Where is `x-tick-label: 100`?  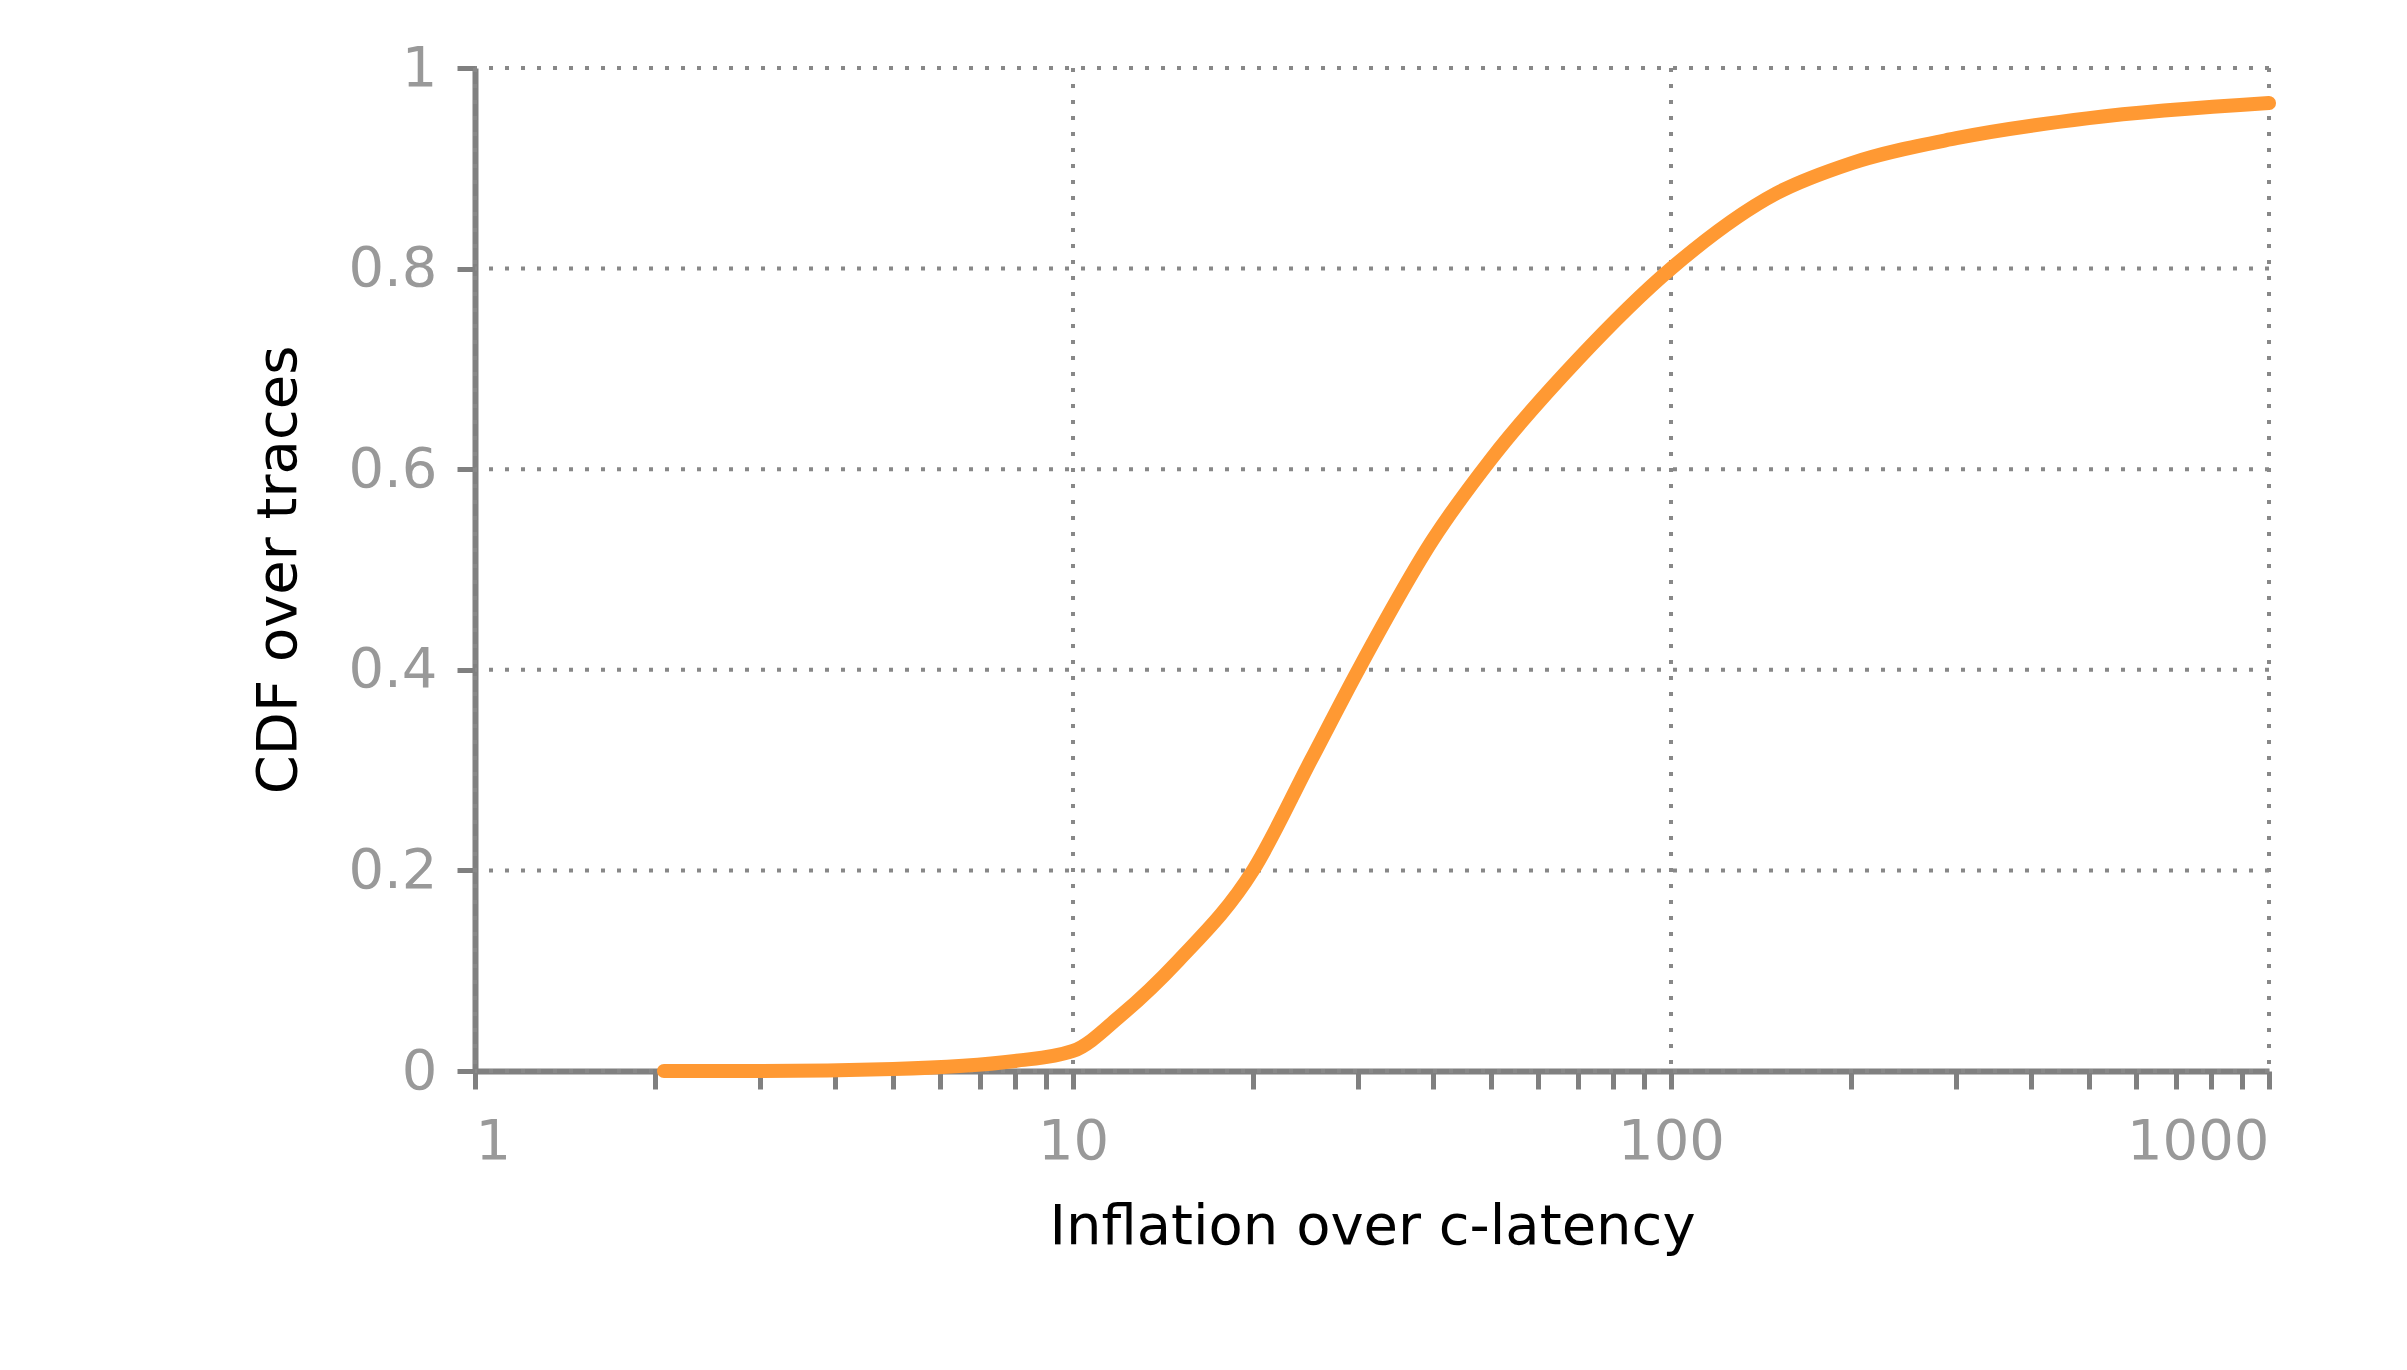
x-tick-label: 100 is located at coordinates (1671, 1139).